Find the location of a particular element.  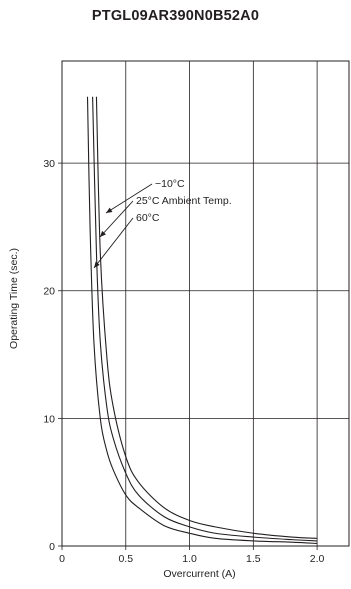

y-tick-label-2: 20 is located at coordinates (49, 292).